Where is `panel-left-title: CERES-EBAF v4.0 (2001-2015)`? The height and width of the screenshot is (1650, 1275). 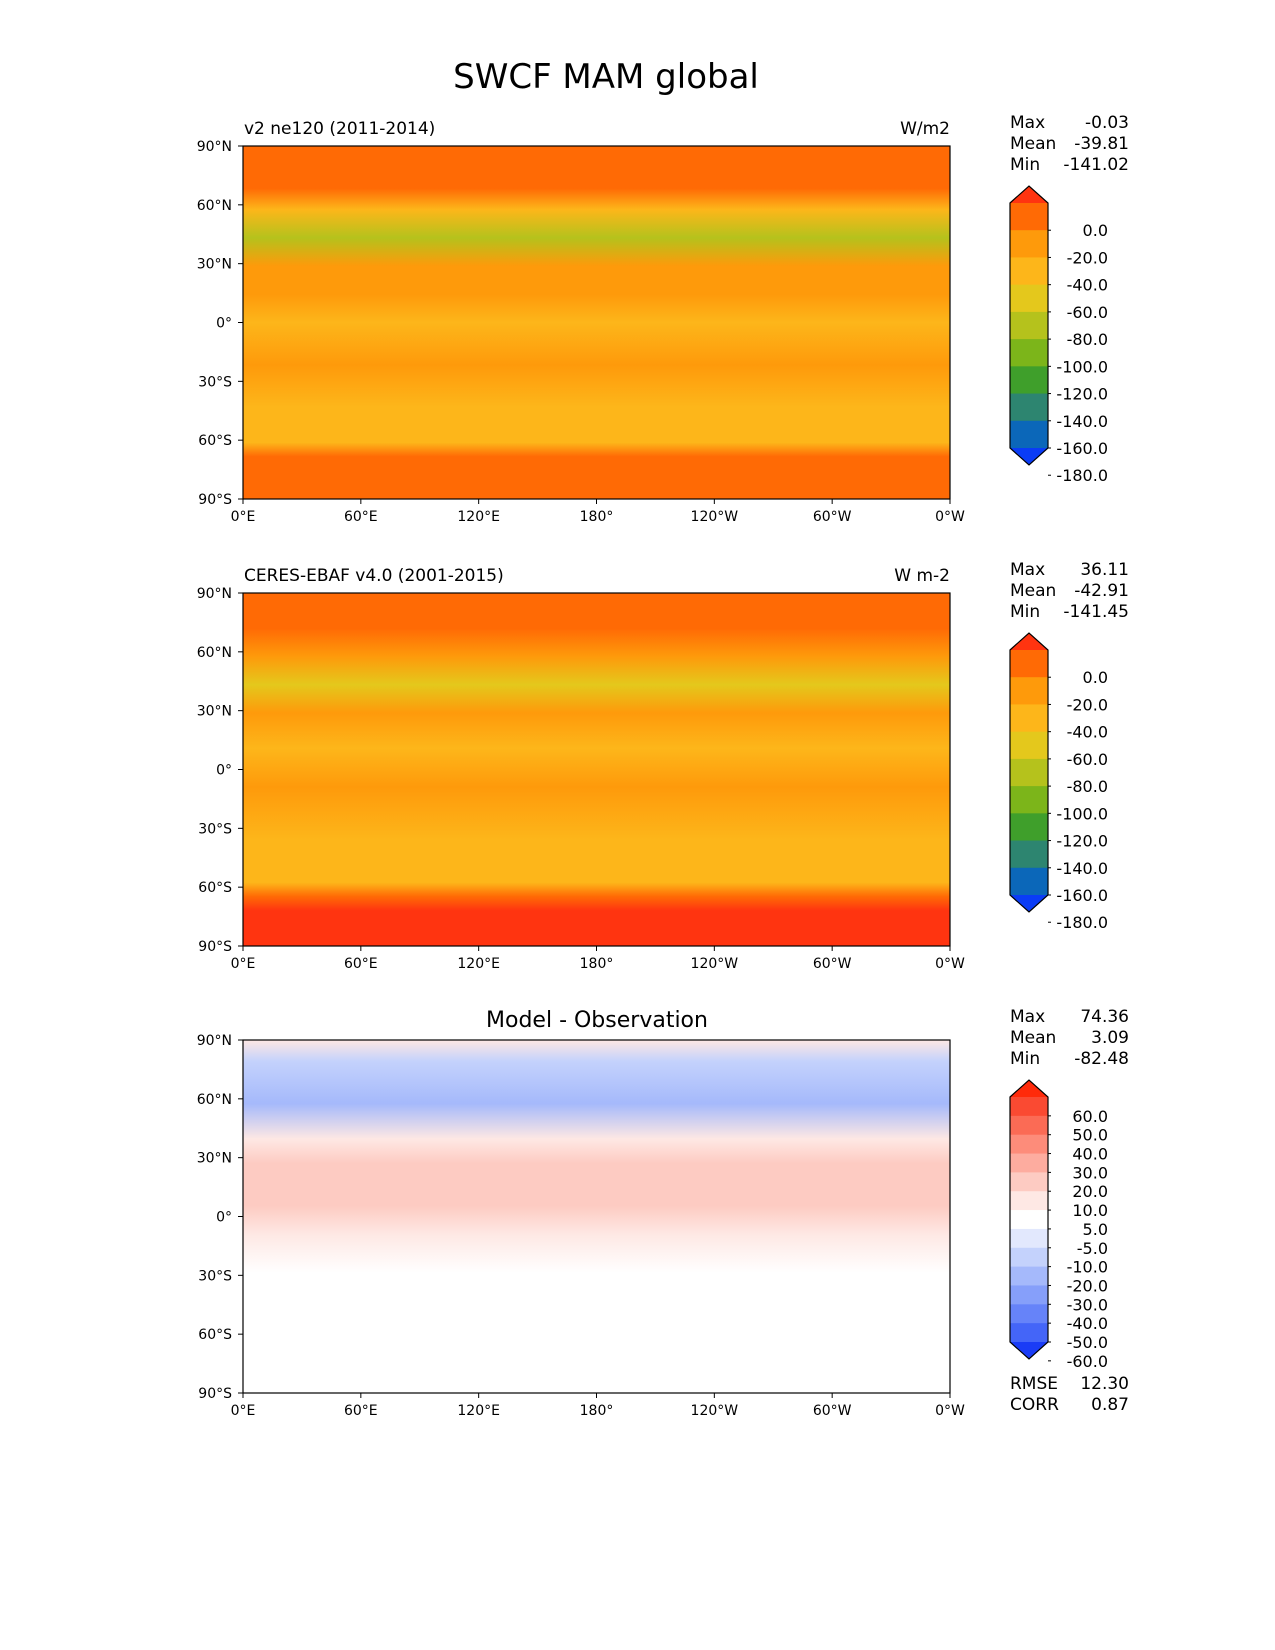
panel-left-title: CERES-EBAF v4.0 (2001-2015) is located at coordinates (374, 576).